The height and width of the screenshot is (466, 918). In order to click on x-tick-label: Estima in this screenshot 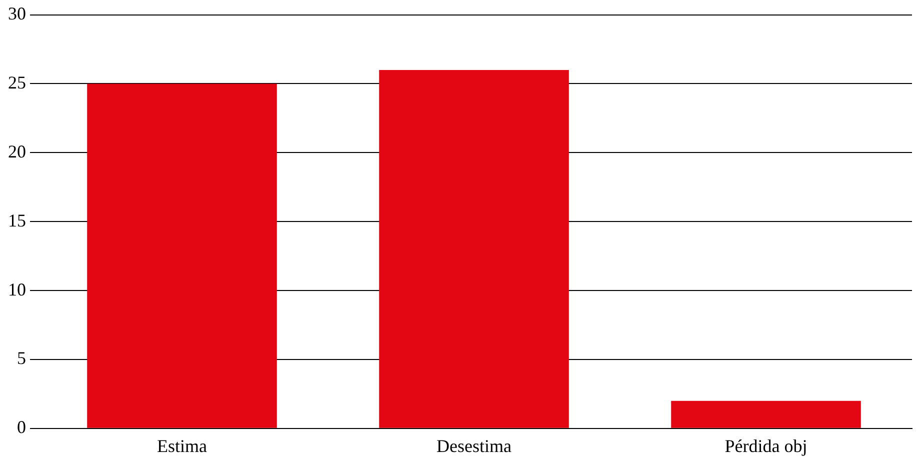, I will do `click(182, 446)`.